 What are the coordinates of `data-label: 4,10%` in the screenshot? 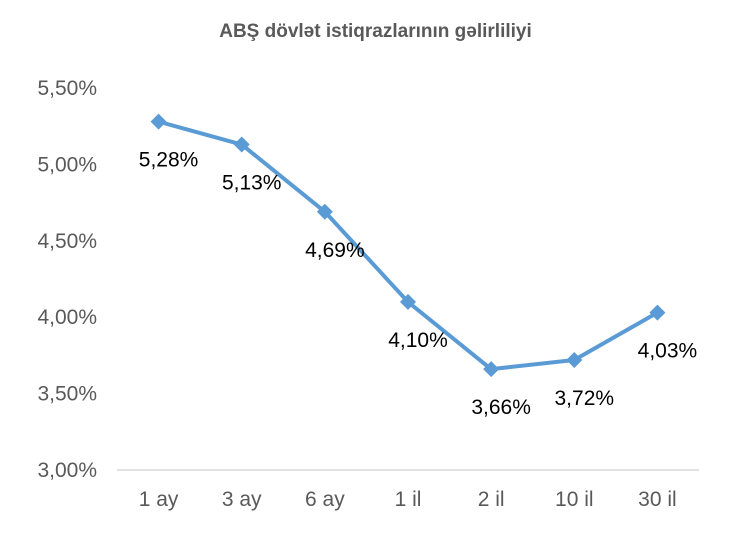 It's located at (418, 340).